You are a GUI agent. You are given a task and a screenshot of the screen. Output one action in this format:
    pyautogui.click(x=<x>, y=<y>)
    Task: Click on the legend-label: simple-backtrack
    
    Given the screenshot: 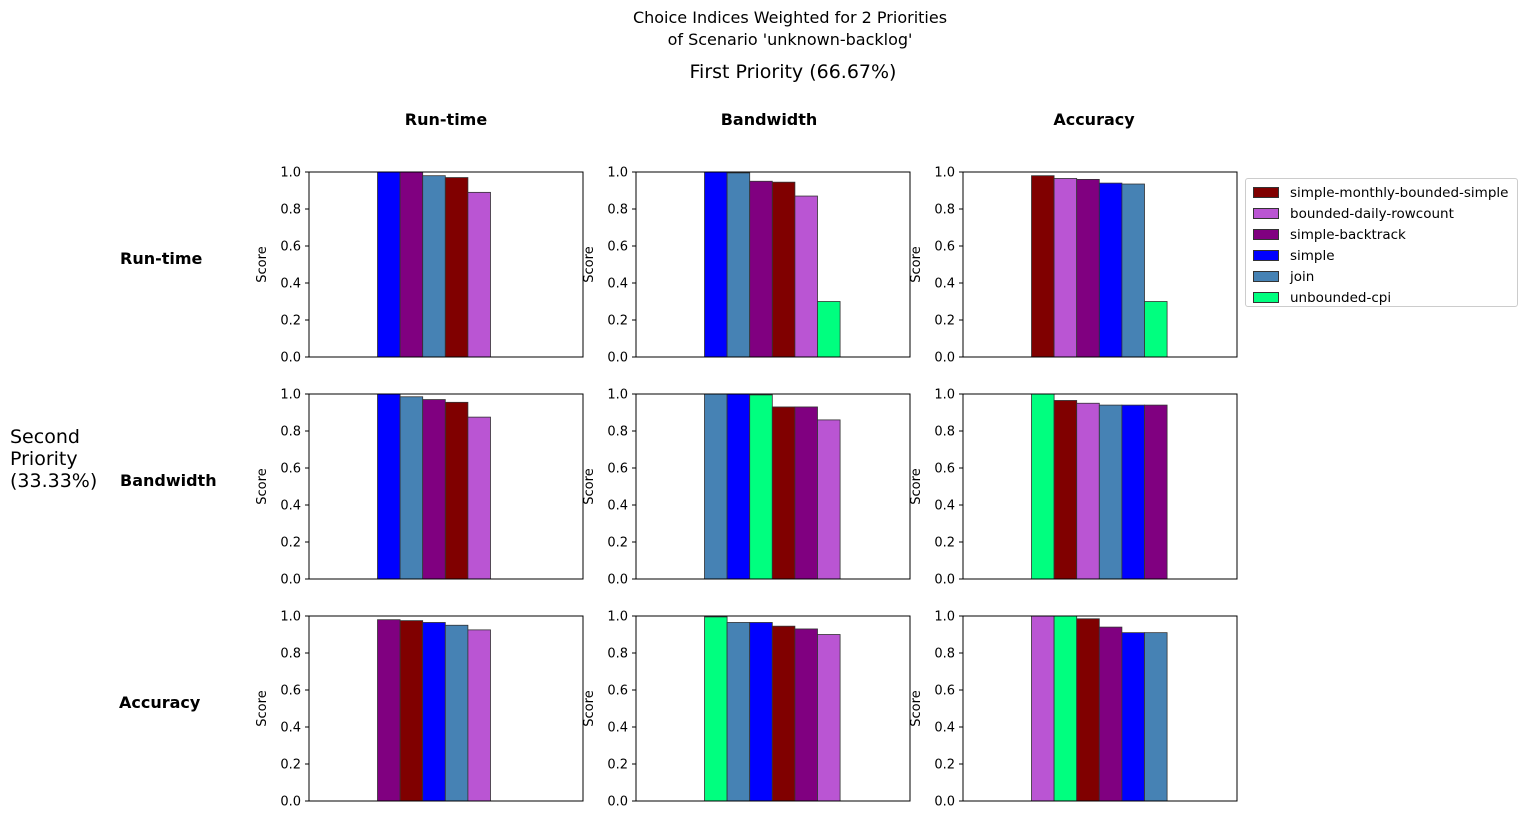 What is the action you would take?
    pyautogui.click(x=1348, y=234)
    